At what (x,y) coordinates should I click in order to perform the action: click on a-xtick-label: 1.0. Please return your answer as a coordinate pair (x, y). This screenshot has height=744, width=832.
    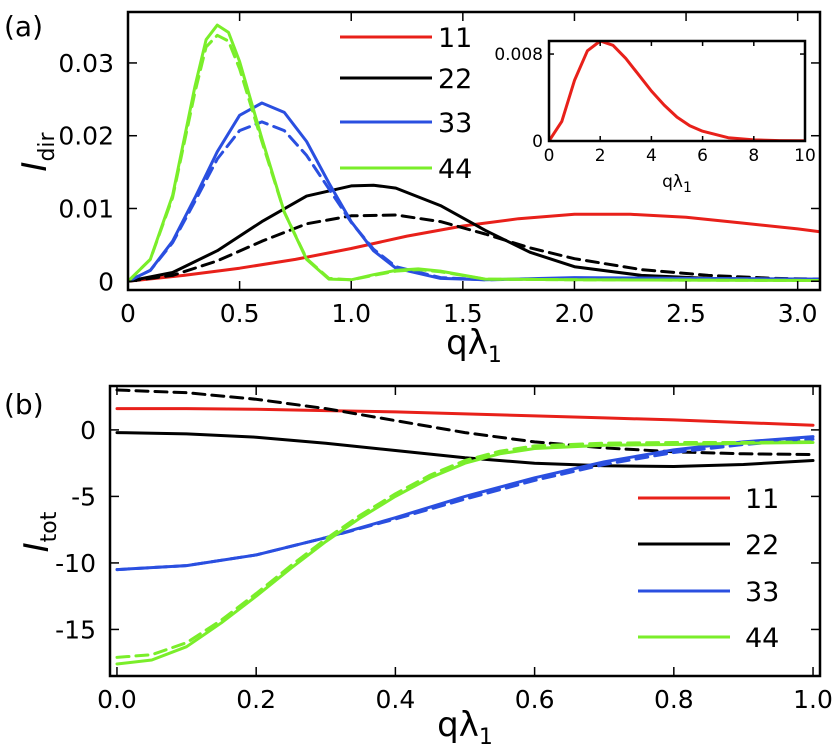
    Looking at the image, I should click on (351, 313).